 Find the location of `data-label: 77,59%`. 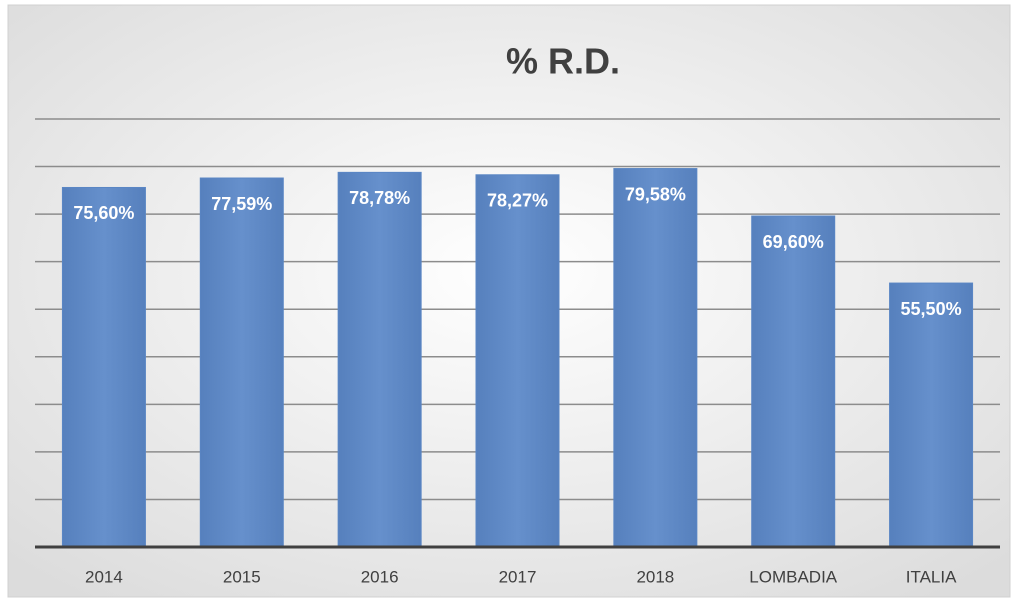

data-label: 77,59% is located at coordinates (241, 204).